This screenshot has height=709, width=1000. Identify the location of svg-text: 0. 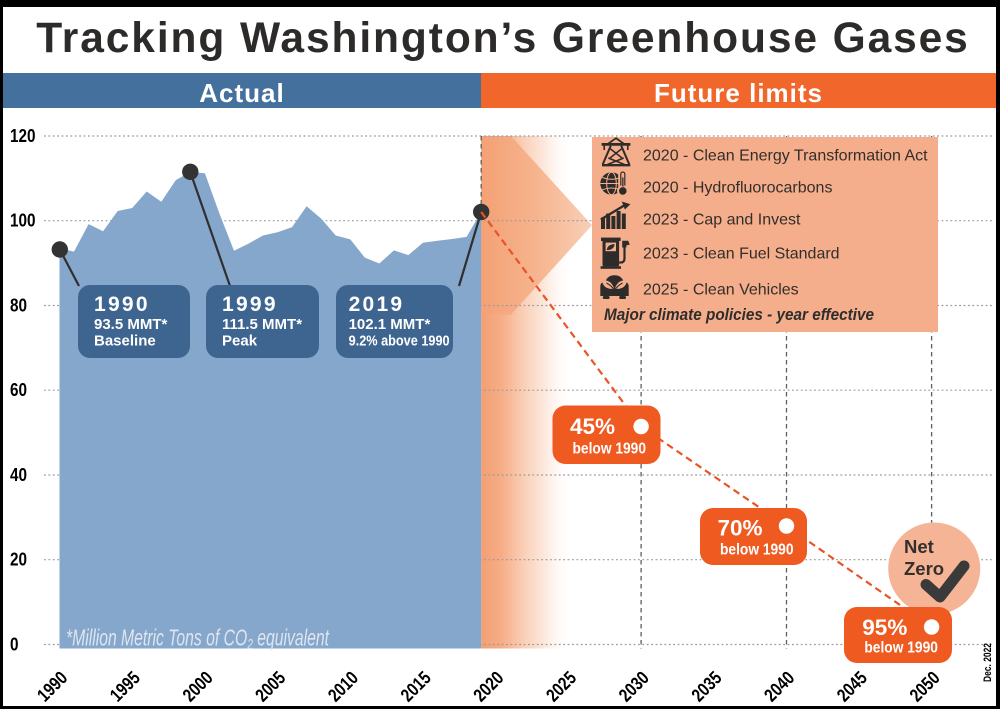
(14, 645).